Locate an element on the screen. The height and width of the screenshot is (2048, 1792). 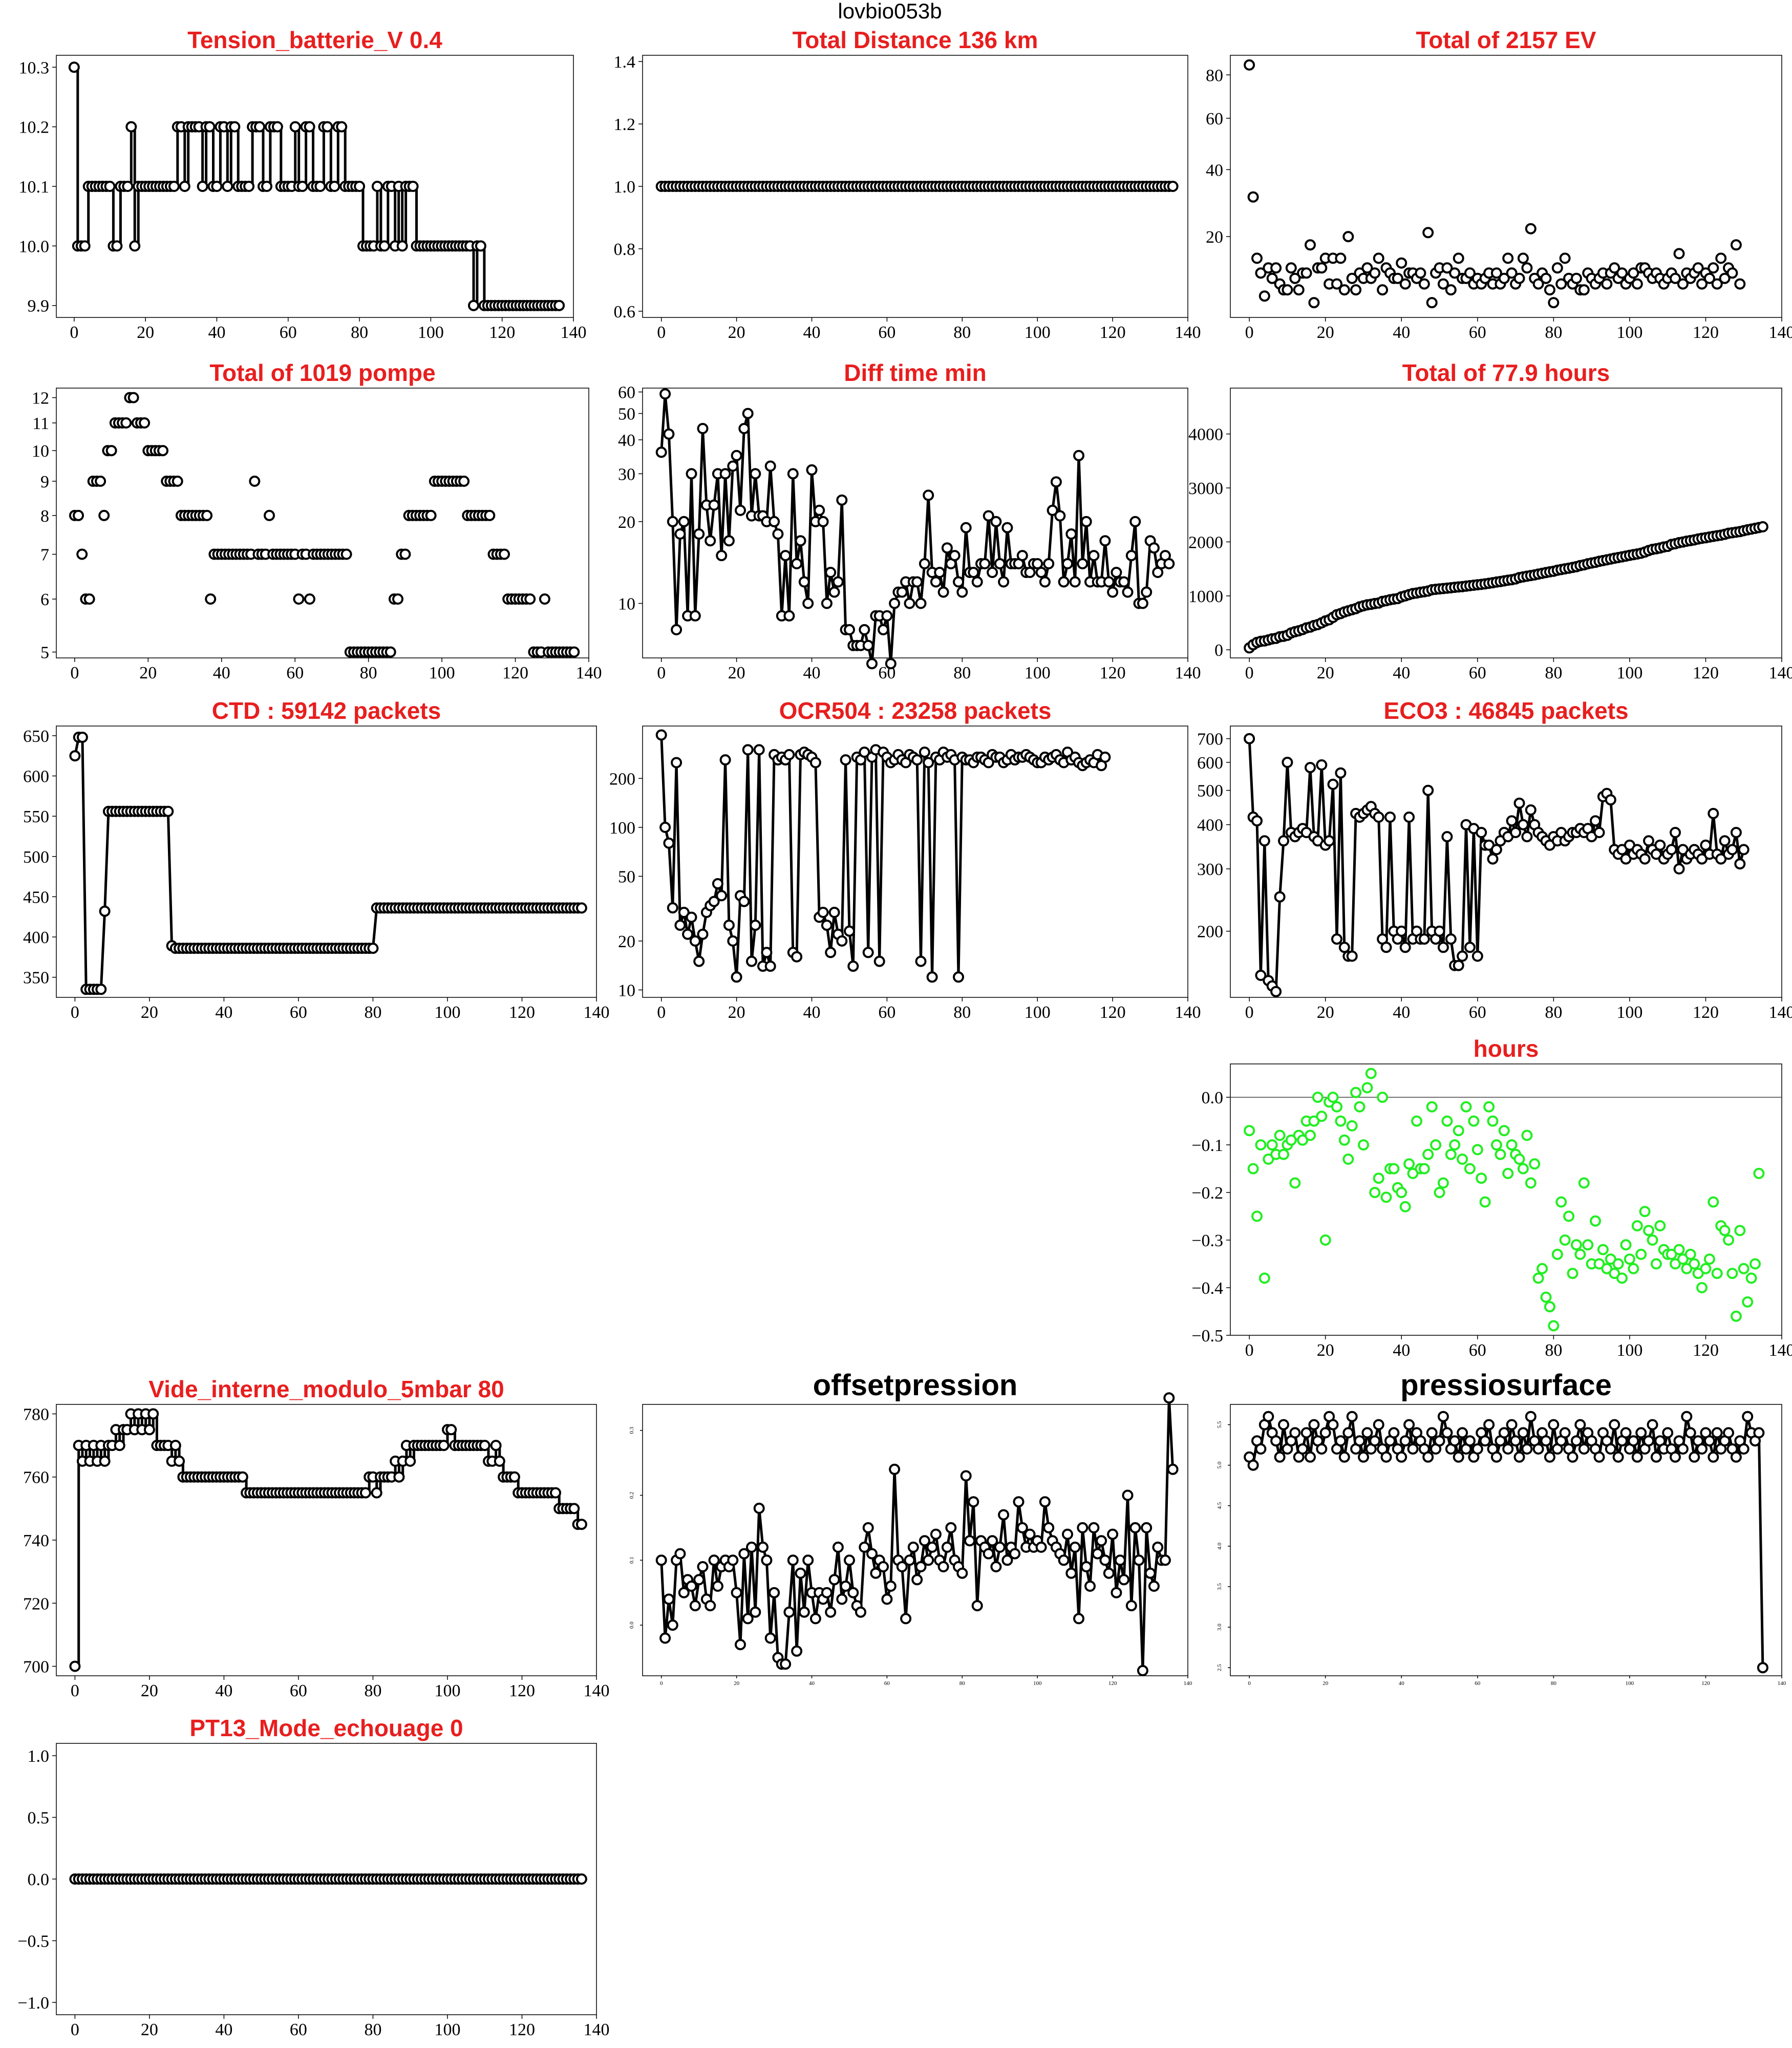
plot-frame is located at coordinates (1506, 186).